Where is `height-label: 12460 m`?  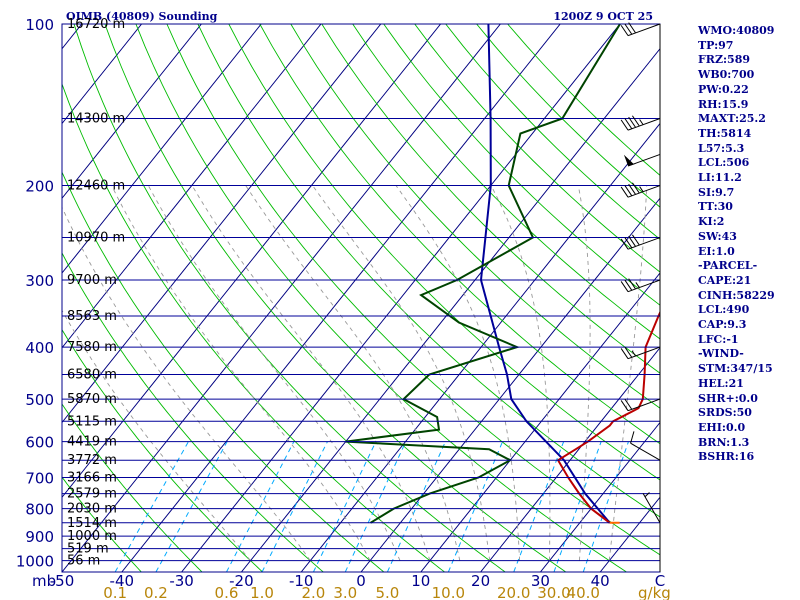 height-label: 12460 m is located at coordinates (96, 186).